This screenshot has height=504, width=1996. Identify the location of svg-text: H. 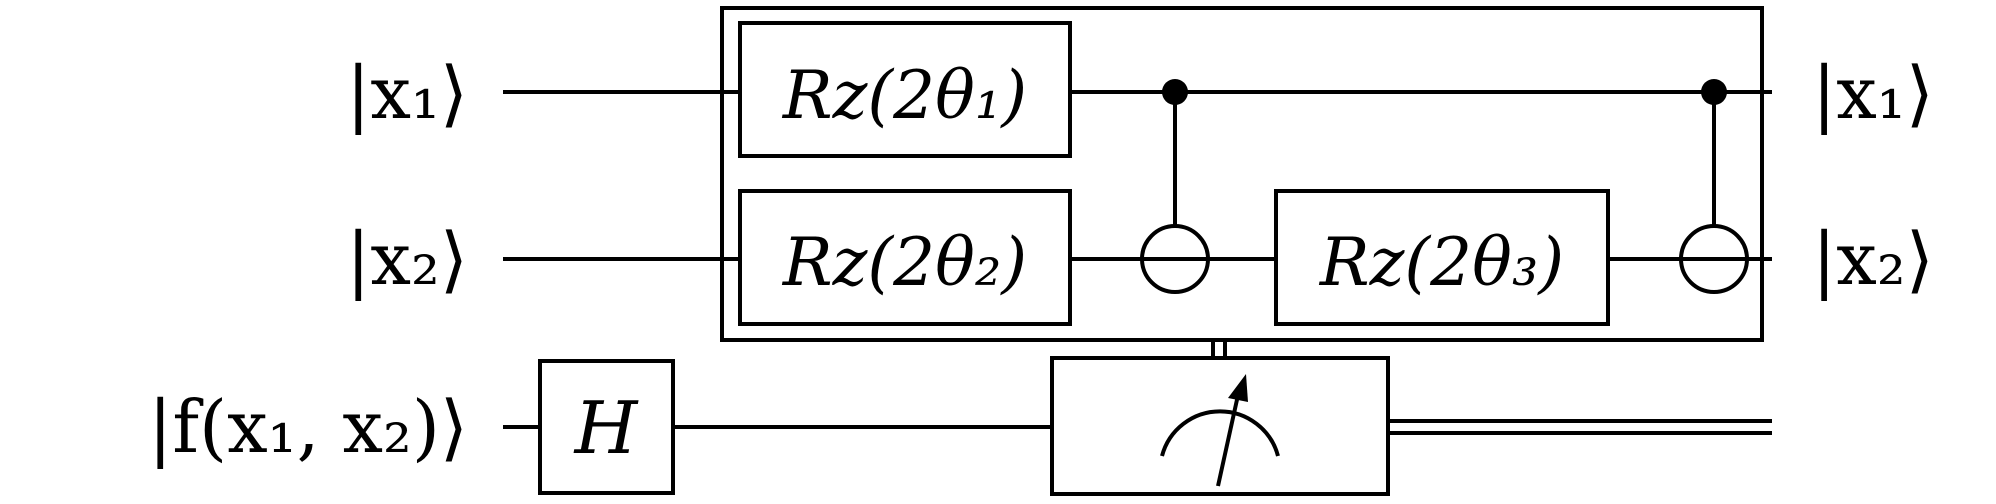
(606, 428).